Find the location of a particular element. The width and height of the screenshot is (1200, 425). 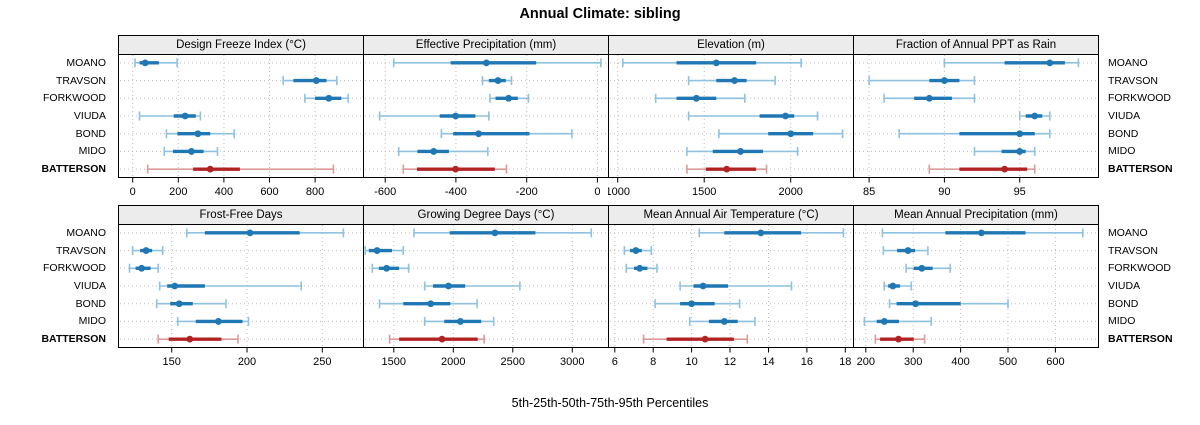

svg-text: 18 is located at coordinates (845, 362).